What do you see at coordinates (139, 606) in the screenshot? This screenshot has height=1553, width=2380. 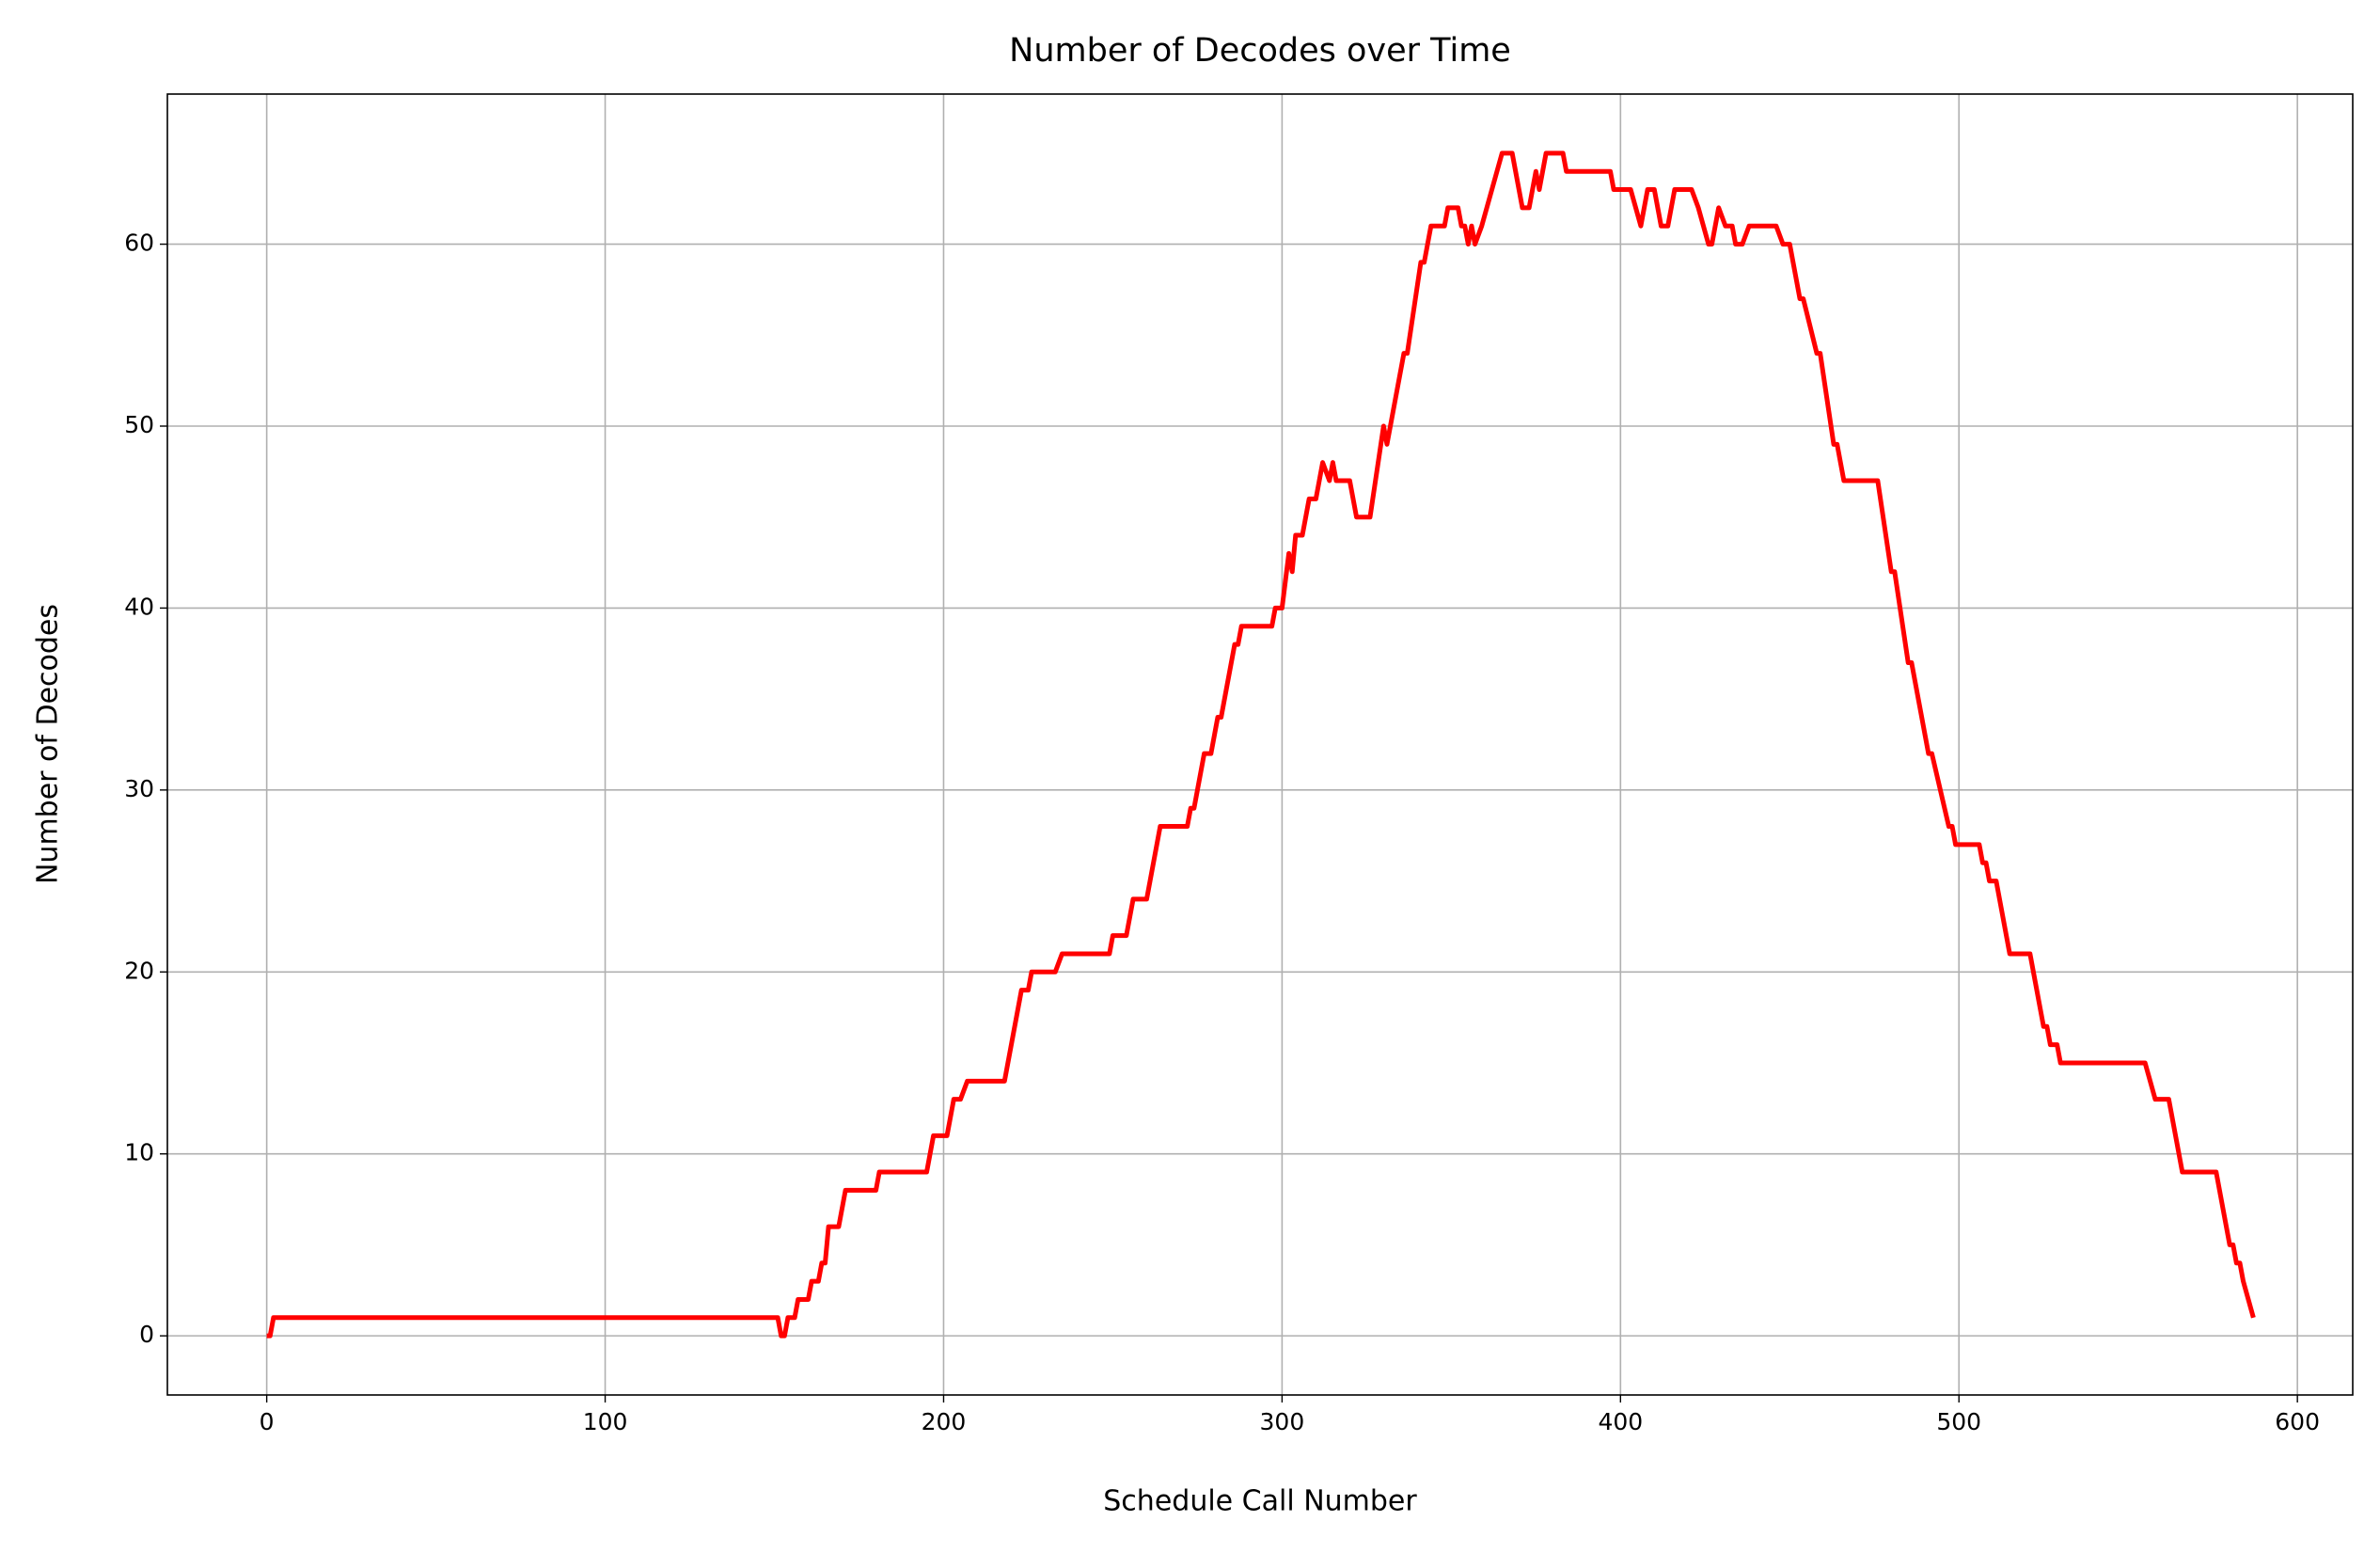 I see `y-tick-label: 40` at bounding box center [139, 606].